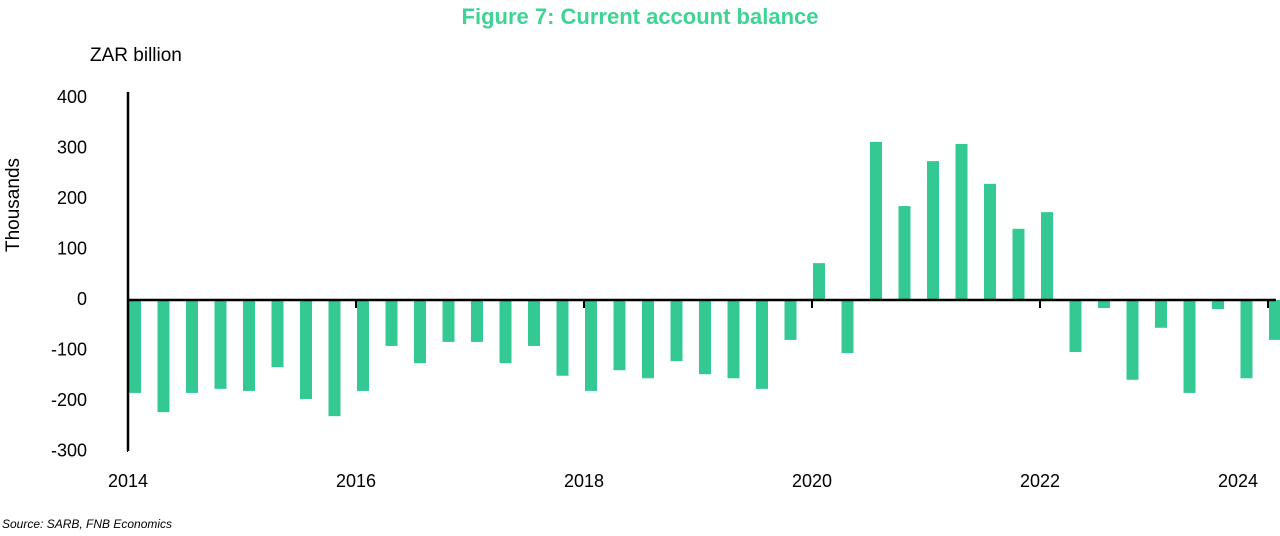 This screenshot has height=536, width=1280. What do you see at coordinates (812, 481) in the screenshot?
I see `x-tick-label: 2020` at bounding box center [812, 481].